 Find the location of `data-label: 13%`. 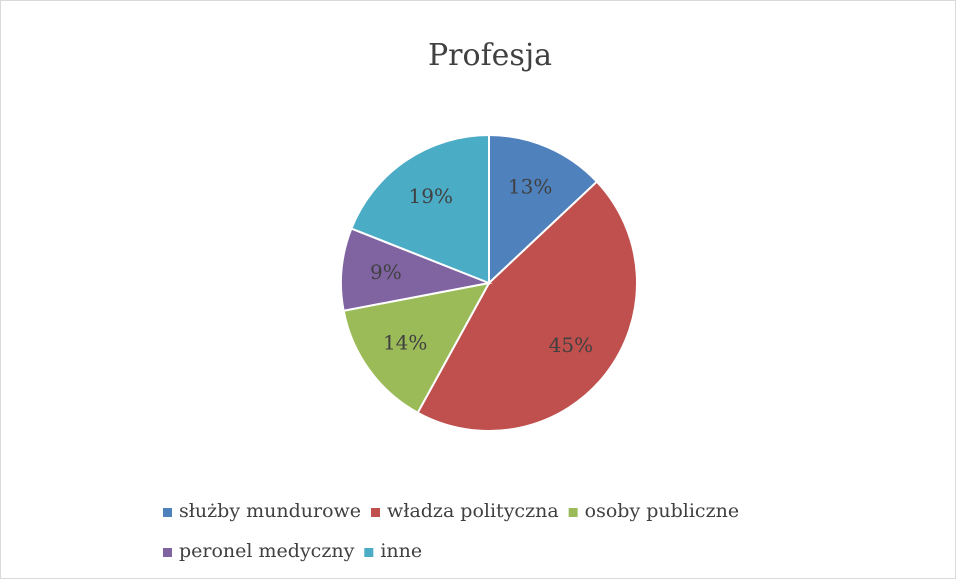

data-label: 13% is located at coordinates (530, 186).